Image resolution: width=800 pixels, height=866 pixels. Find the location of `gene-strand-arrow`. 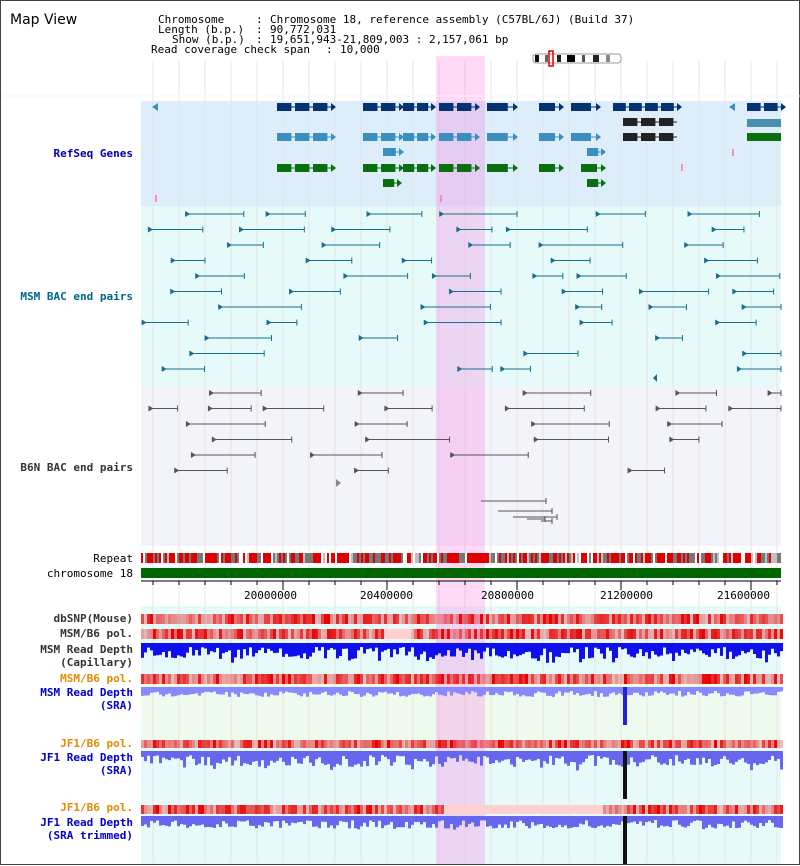

gene-strand-arrow is located at coordinates (515, 137).